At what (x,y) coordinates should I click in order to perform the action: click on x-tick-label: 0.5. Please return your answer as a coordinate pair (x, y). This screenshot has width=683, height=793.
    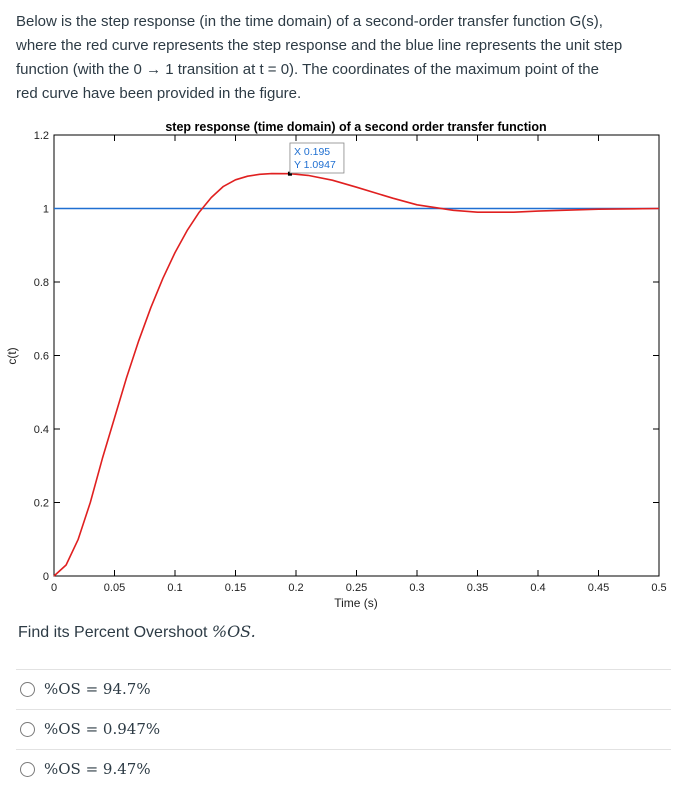
    Looking at the image, I should click on (658, 588).